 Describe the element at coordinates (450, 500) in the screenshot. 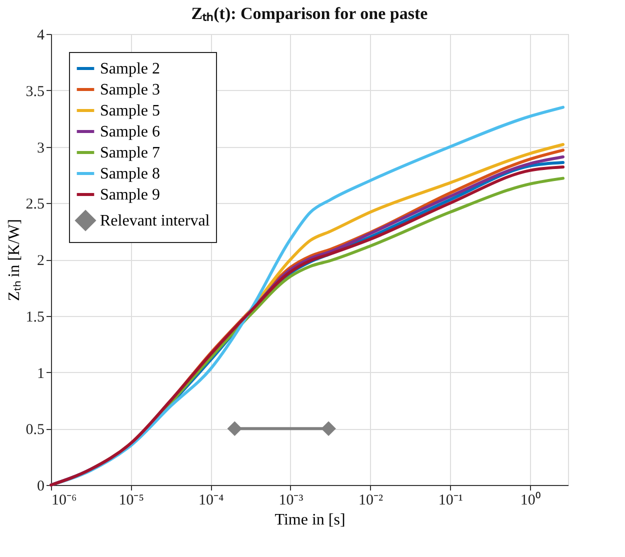

I see `x-tick-label: 10⁻¹` at that location.